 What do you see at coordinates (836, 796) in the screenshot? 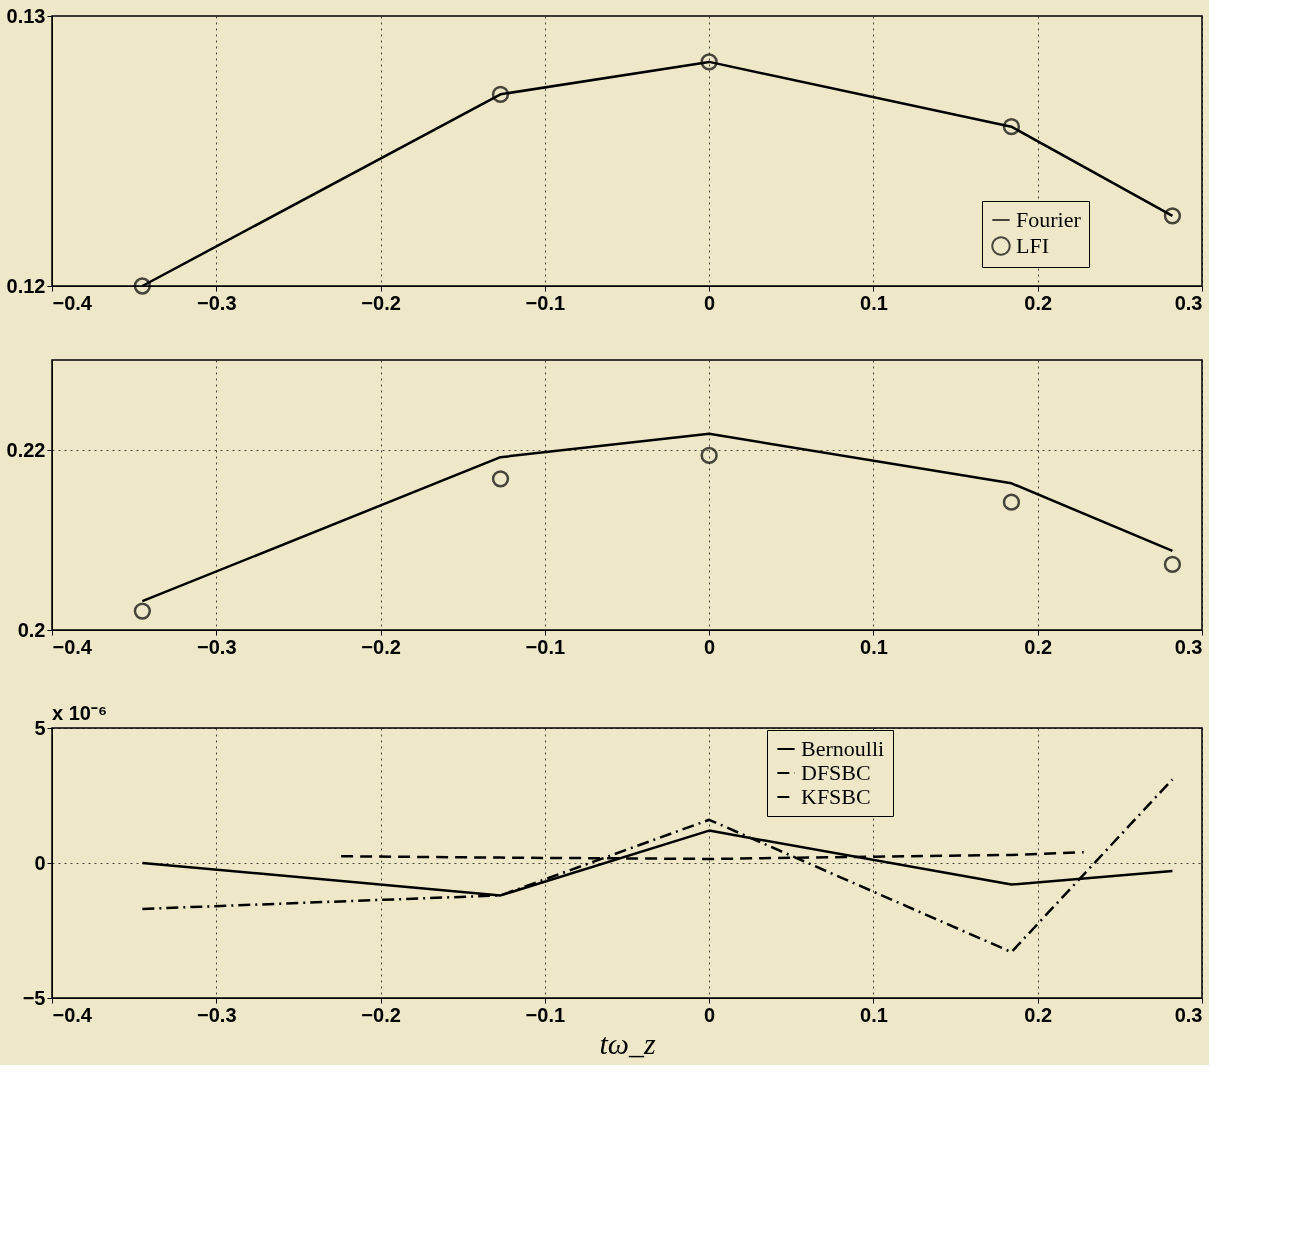
I see `legend-label: KFSBC` at bounding box center [836, 796].